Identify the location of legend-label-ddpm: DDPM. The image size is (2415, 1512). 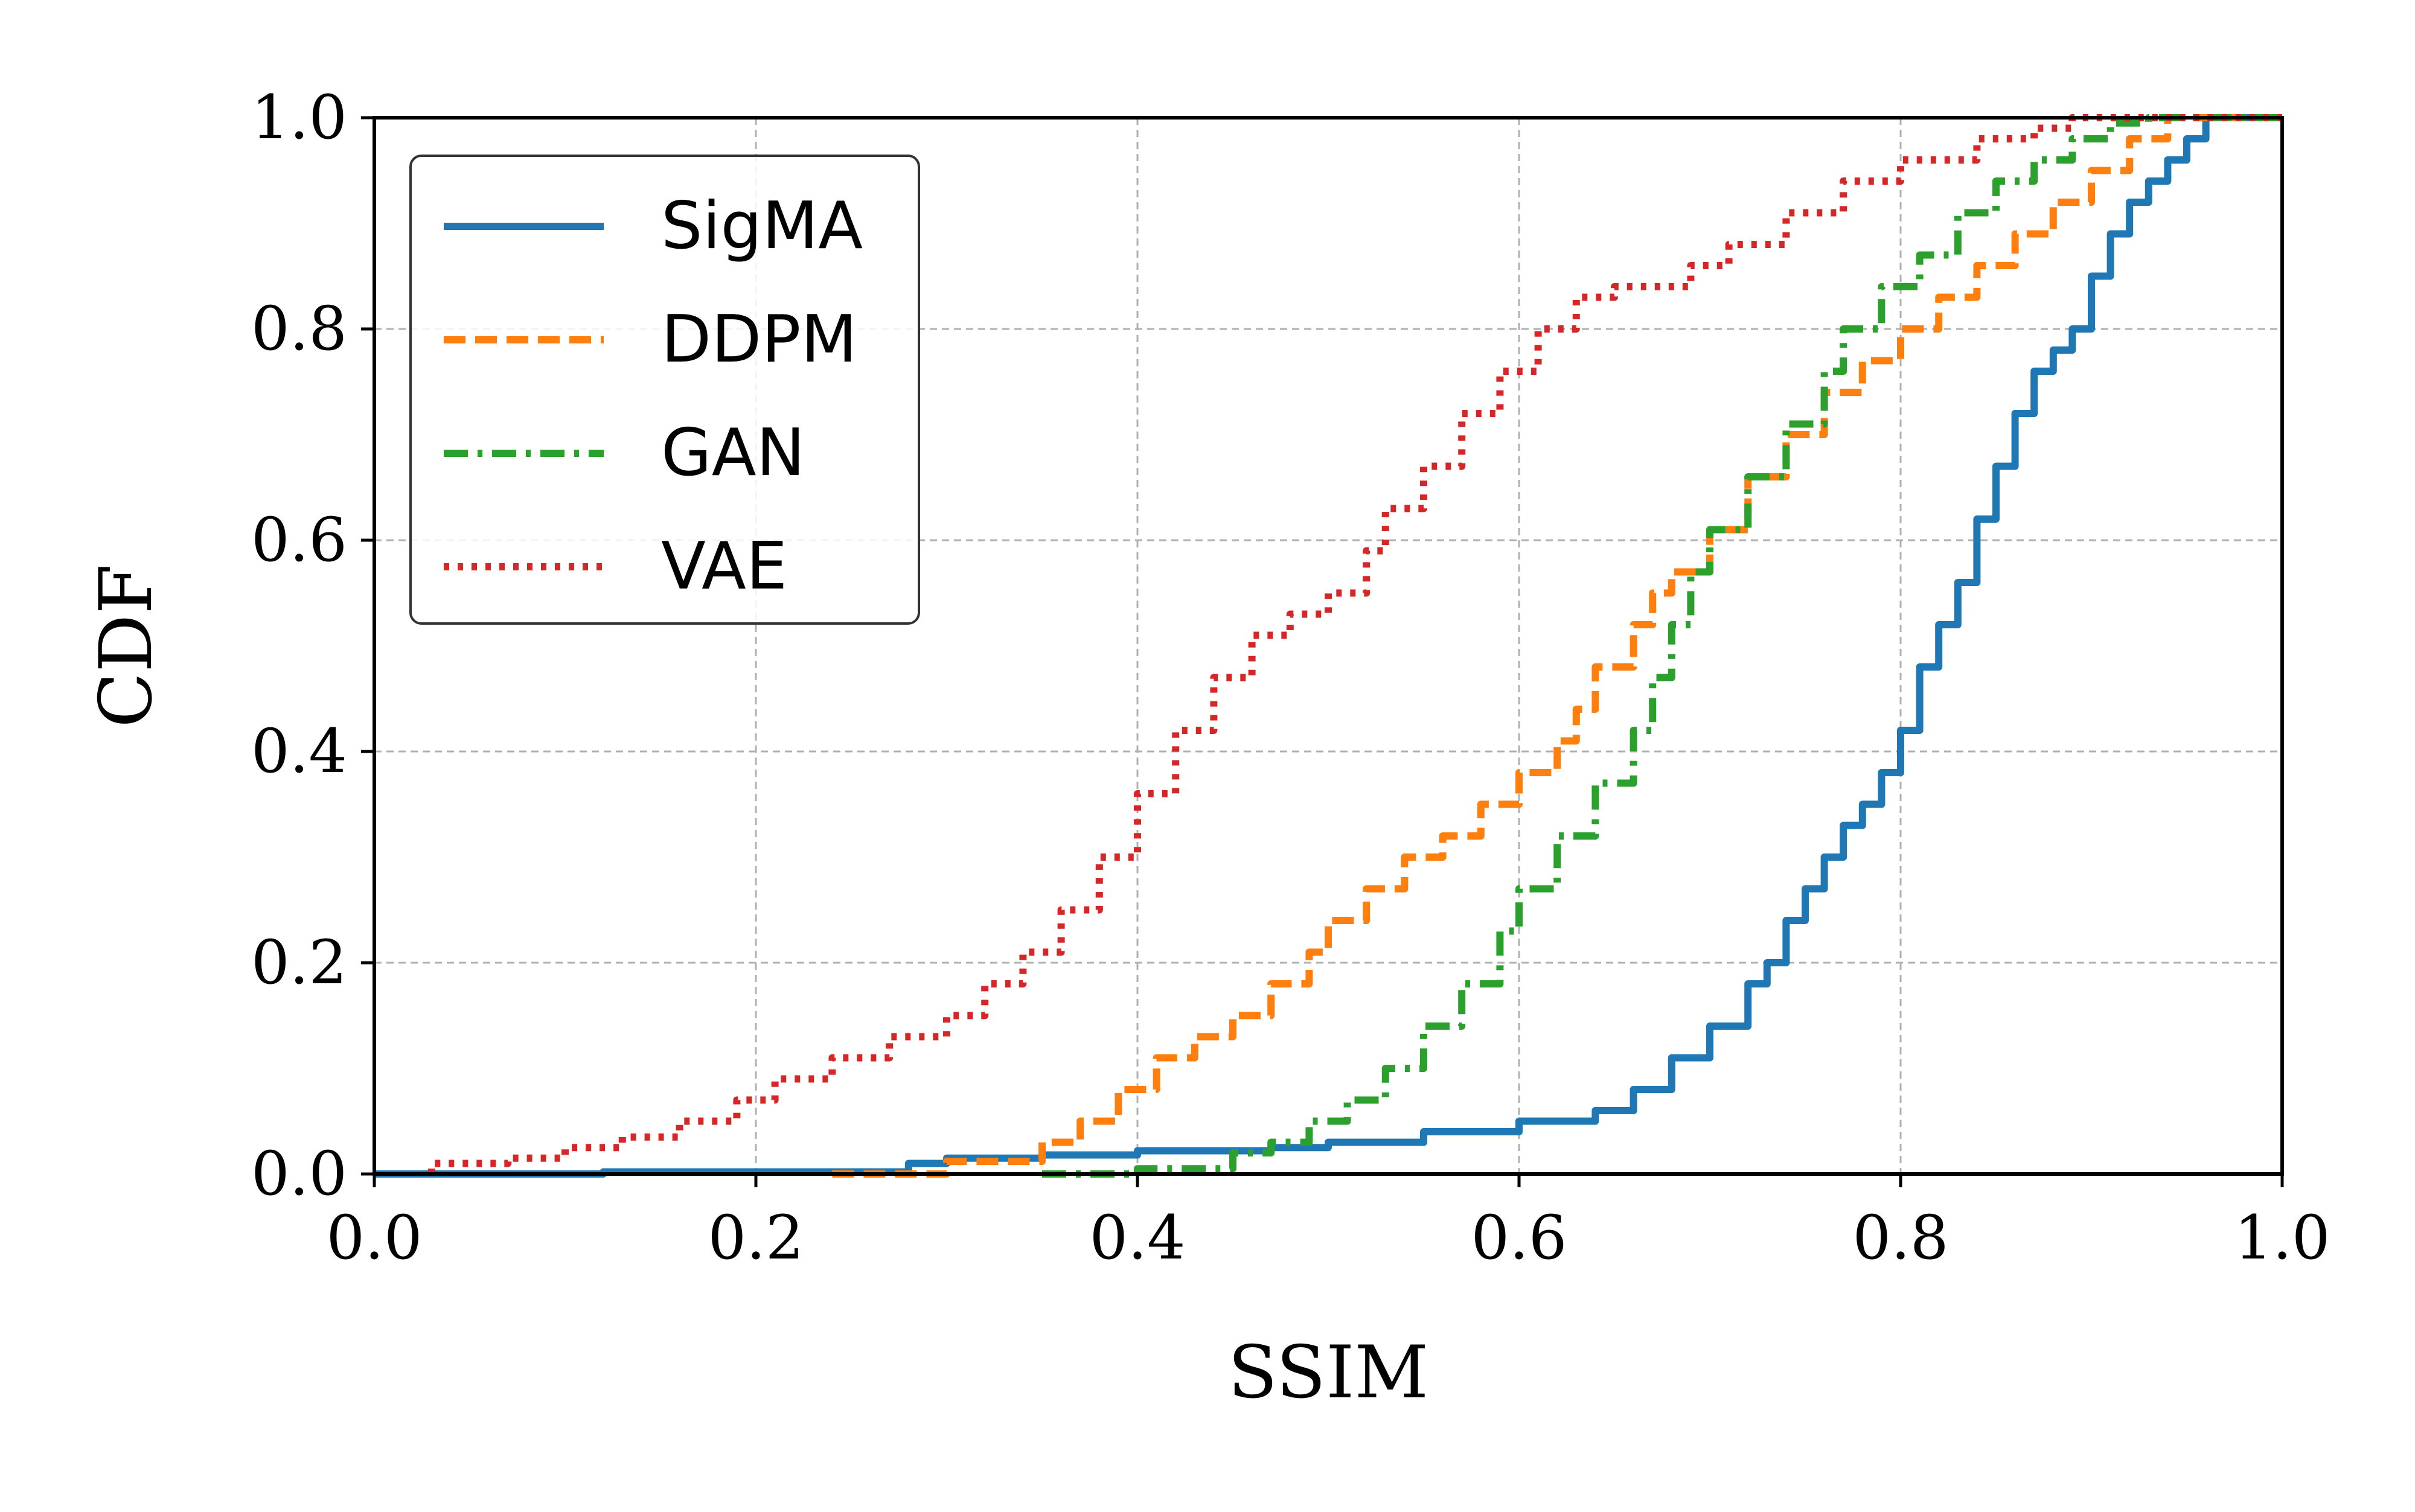
(759, 339).